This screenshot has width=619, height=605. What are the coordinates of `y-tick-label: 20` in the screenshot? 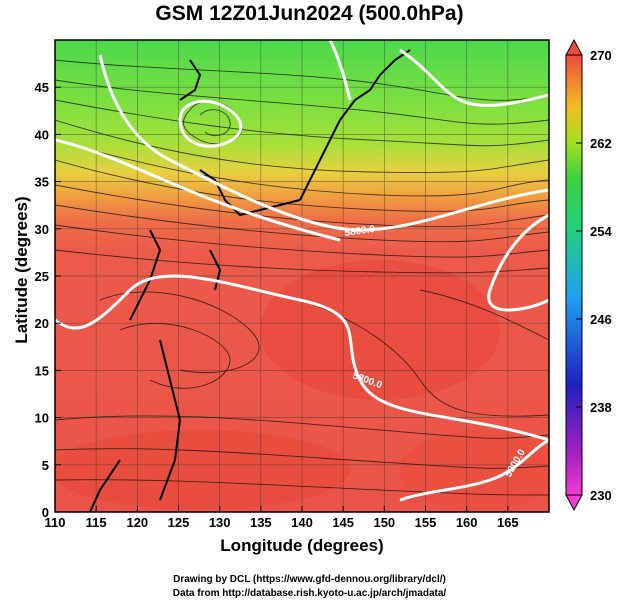 It's located at (42, 323).